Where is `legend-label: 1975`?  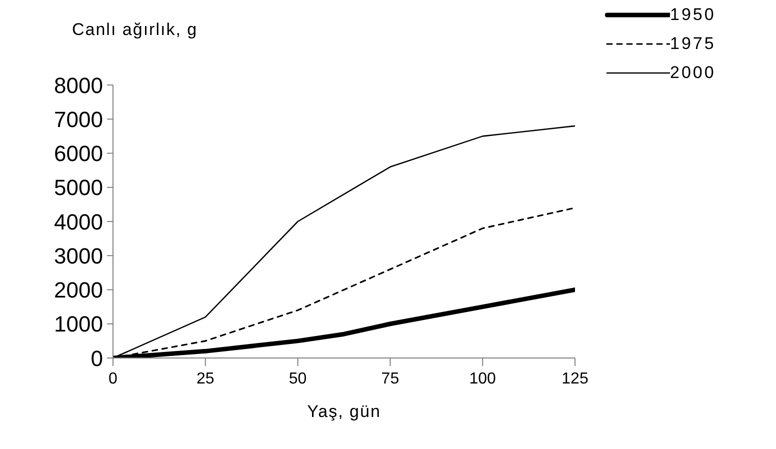
legend-label: 1975 is located at coordinates (693, 44).